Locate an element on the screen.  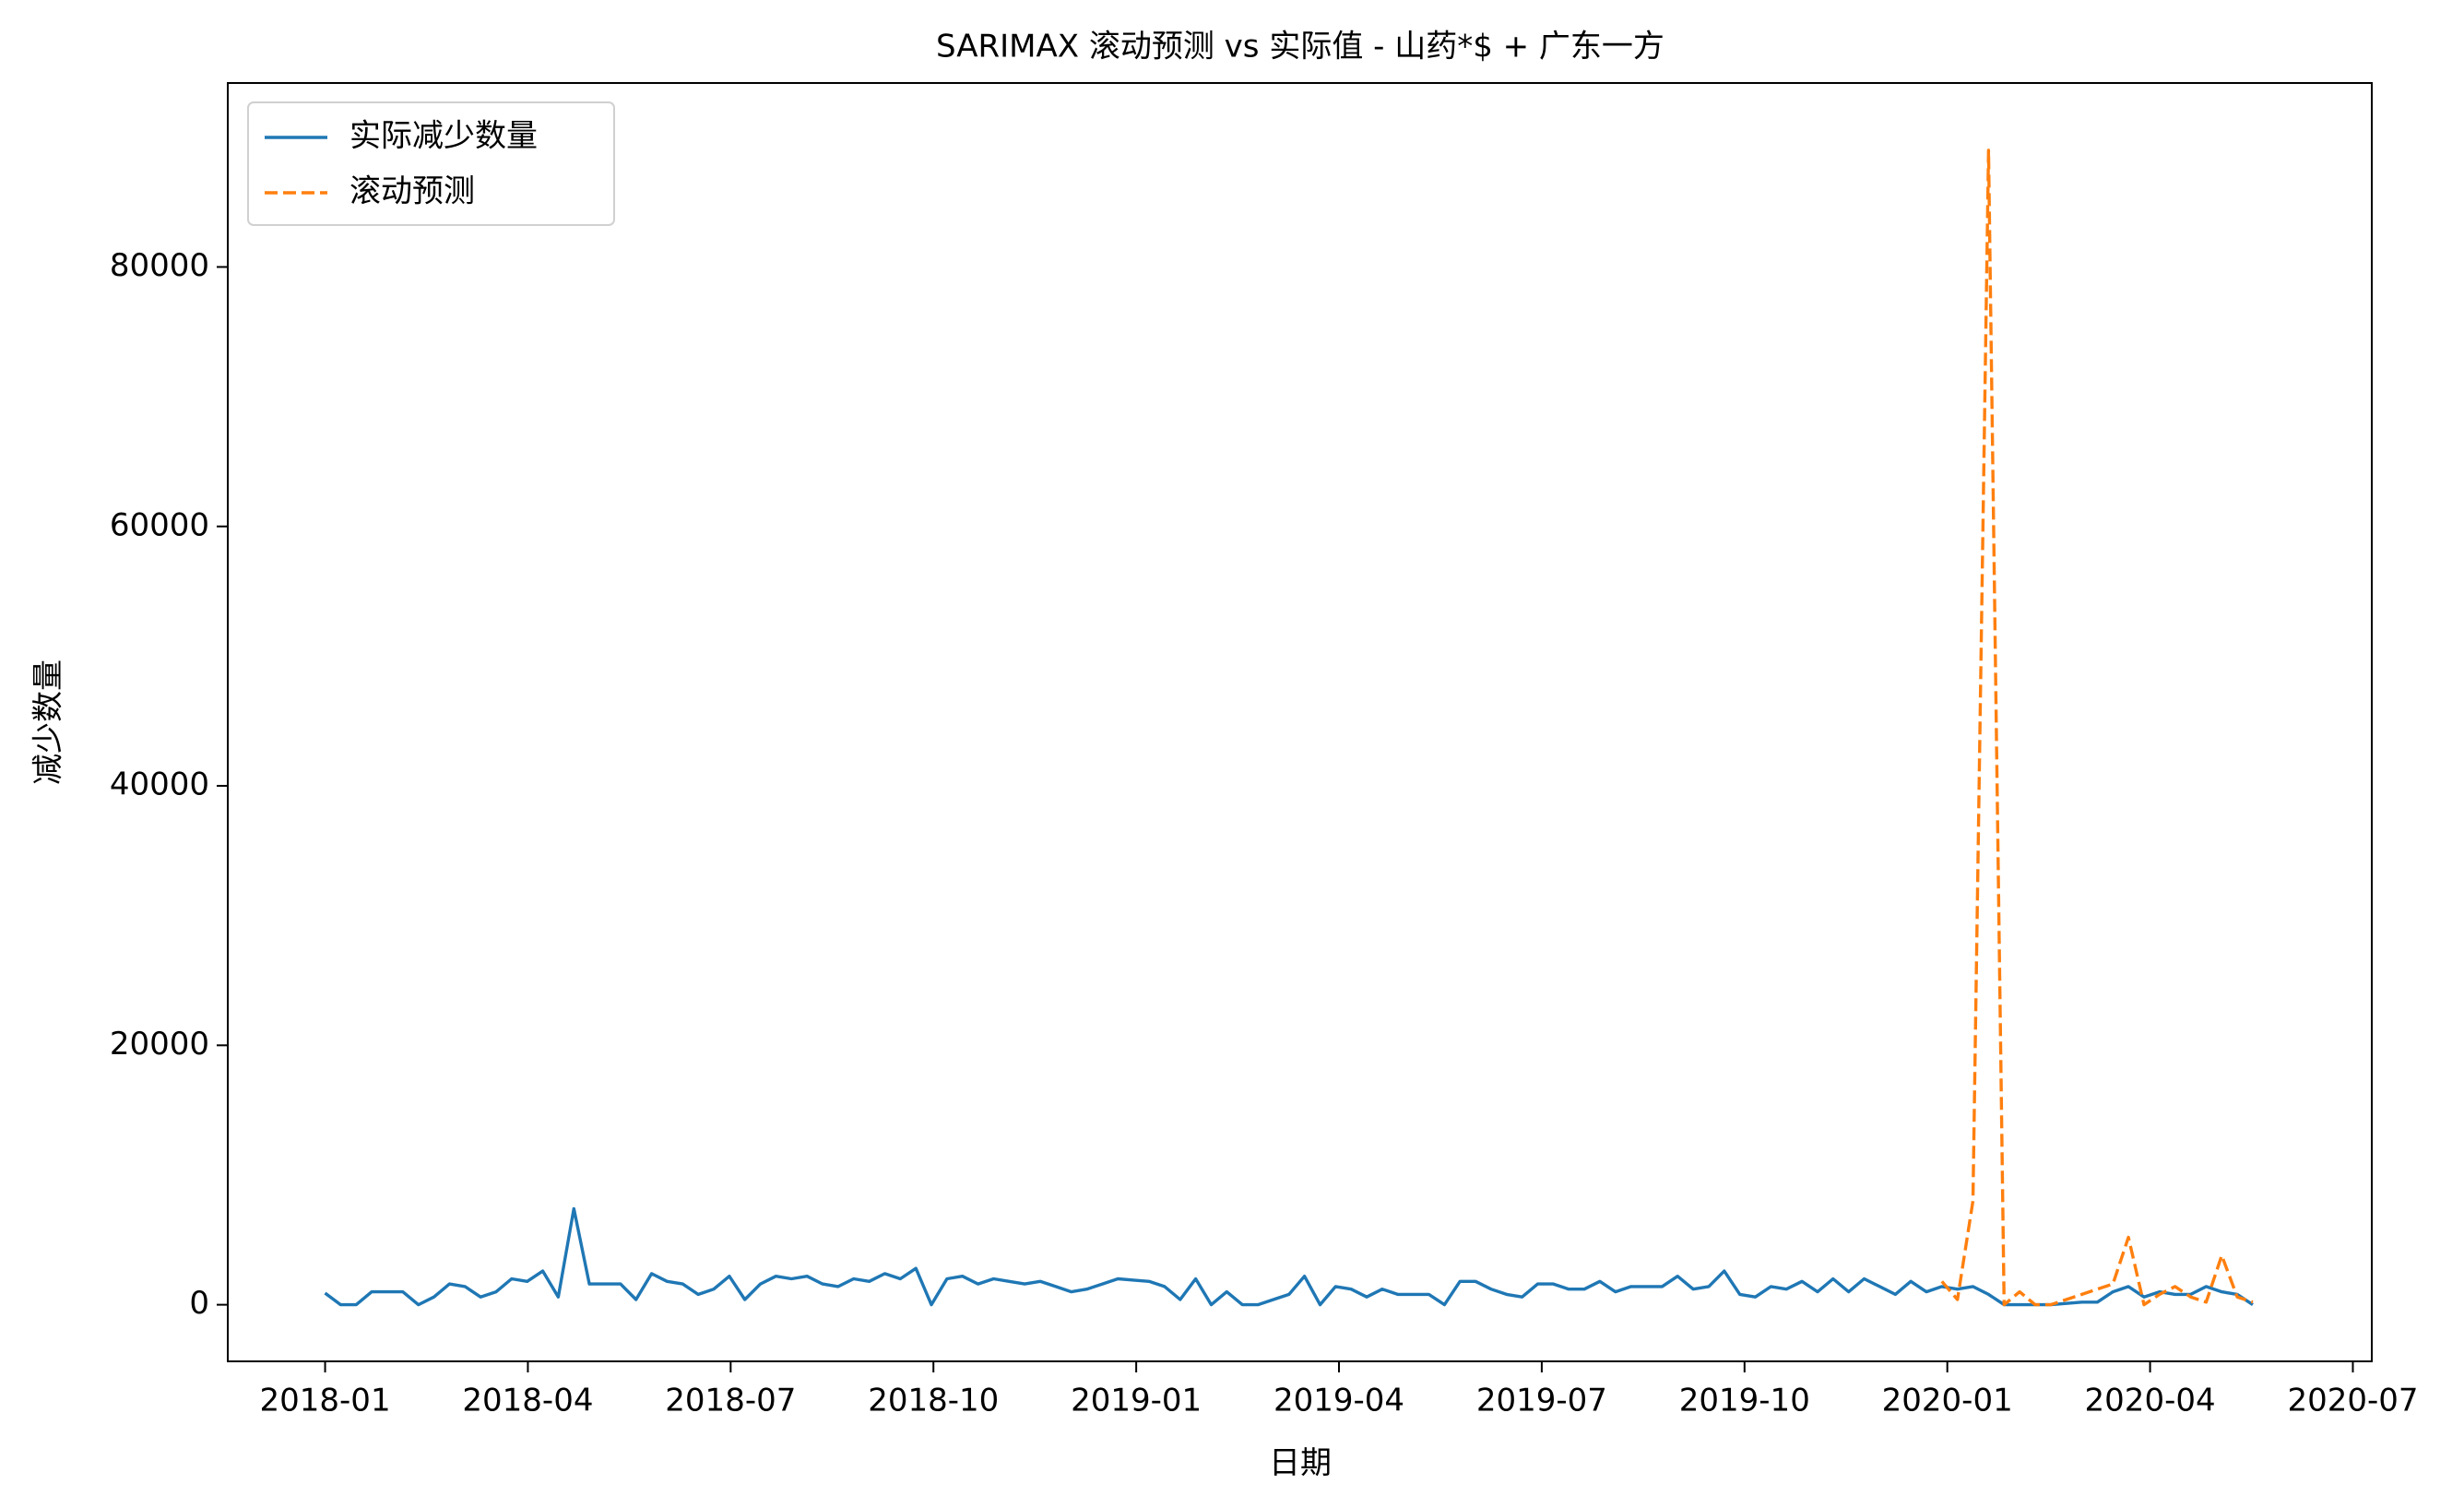
x-tick-label: 2019-07 is located at coordinates (1542, 1401).